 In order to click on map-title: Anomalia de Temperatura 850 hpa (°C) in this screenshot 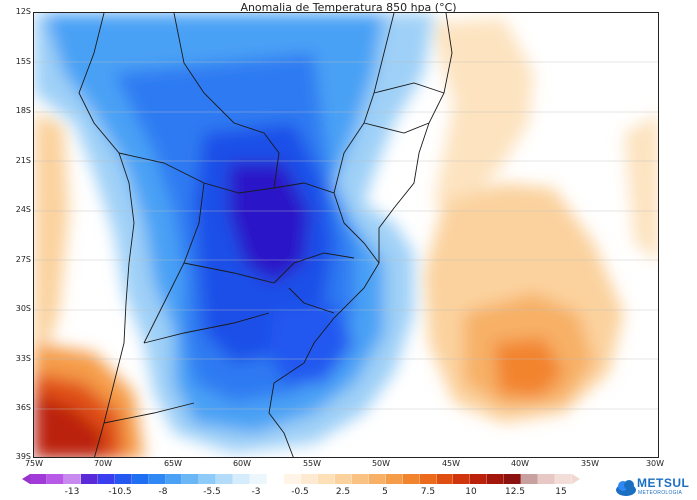, I will do `click(348, 7)`.